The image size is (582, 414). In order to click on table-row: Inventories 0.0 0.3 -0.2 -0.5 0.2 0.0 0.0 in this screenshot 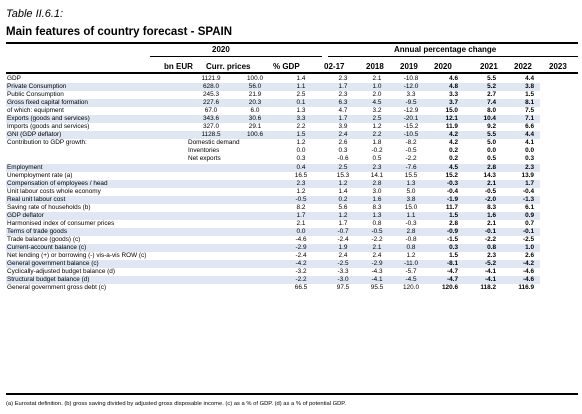, I will do `click(292, 151)`.